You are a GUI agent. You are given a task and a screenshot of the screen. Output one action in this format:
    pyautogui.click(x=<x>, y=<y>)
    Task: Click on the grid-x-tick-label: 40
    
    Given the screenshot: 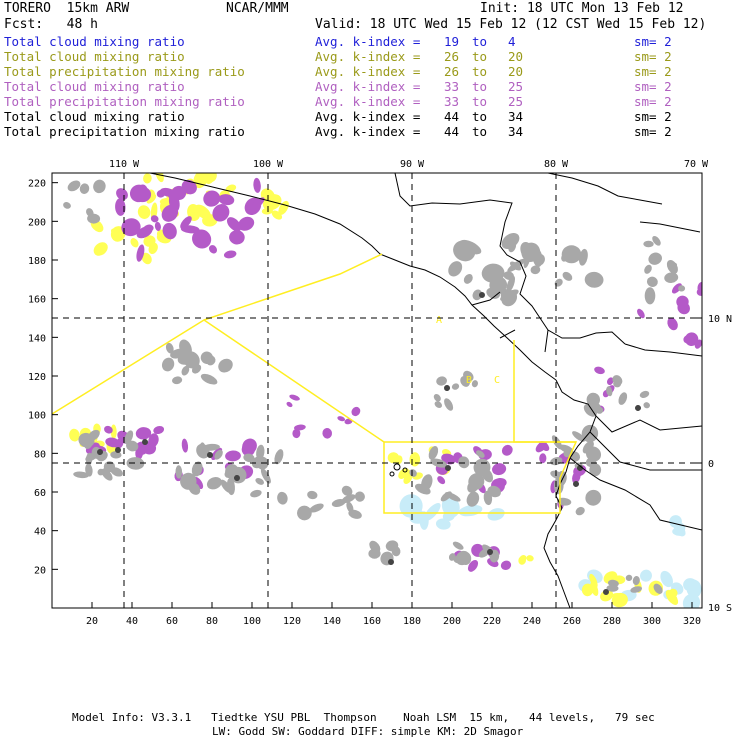 What is the action you would take?
    pyautogui.click(x=132, y=621)
    